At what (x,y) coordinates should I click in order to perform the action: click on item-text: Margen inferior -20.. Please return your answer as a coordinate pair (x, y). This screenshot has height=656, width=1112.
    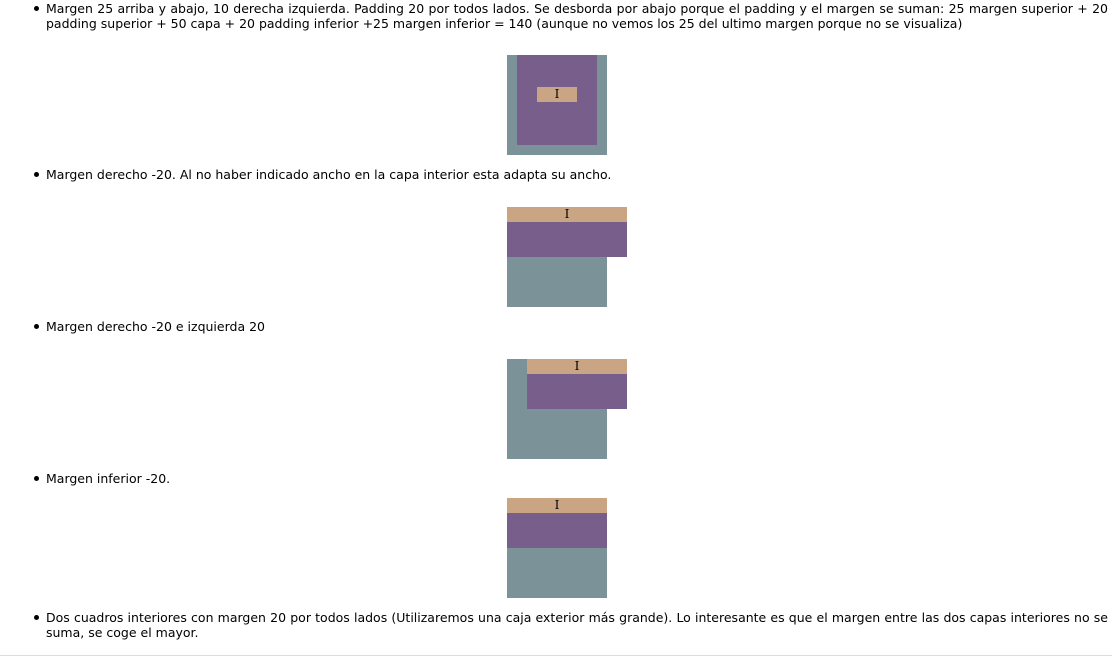
    Looking at the image, I should click on (108, 478).